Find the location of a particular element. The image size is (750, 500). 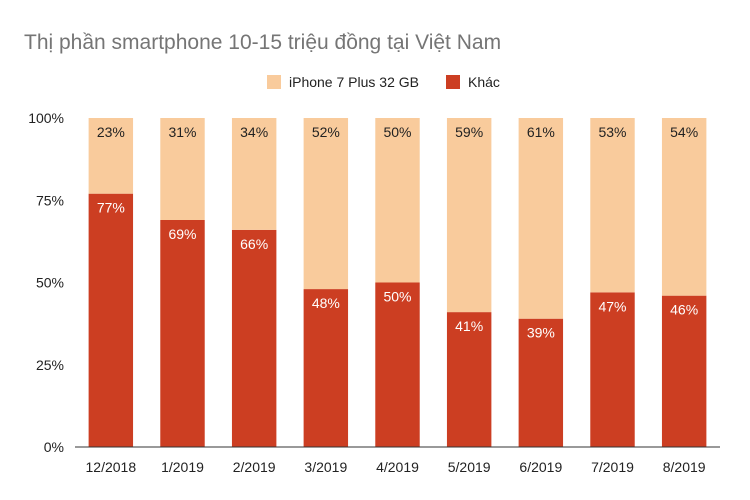

x-tick-label: 6/2019 is located at coordinates (540, 467).